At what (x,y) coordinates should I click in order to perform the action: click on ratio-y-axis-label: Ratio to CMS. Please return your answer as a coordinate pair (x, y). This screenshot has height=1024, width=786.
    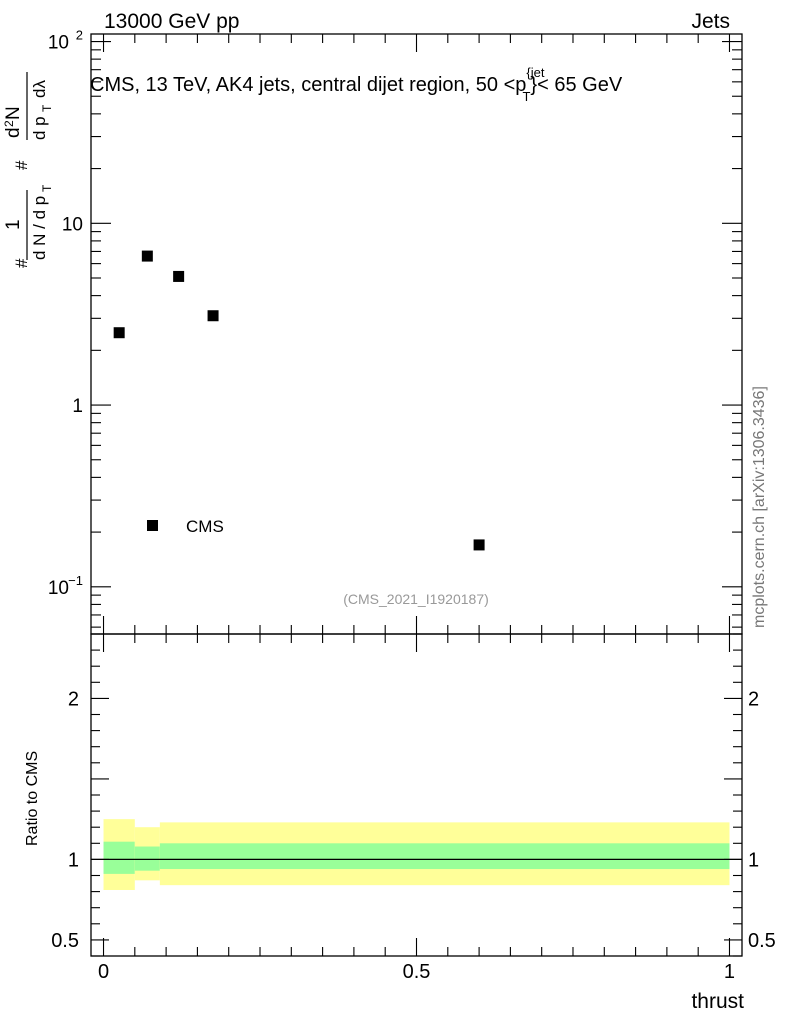
    Looking at the image, I should click on (32, 798).